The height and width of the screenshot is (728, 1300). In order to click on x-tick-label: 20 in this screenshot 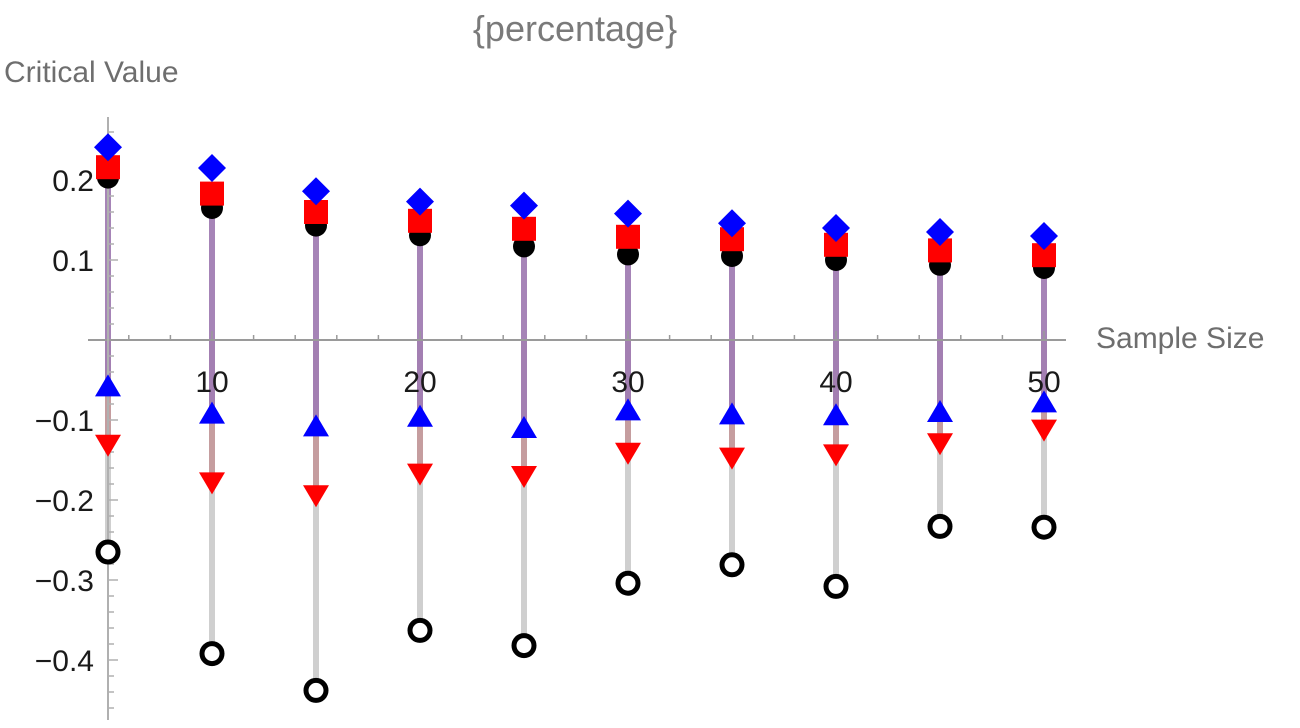, I will do `click(419, 382)`.